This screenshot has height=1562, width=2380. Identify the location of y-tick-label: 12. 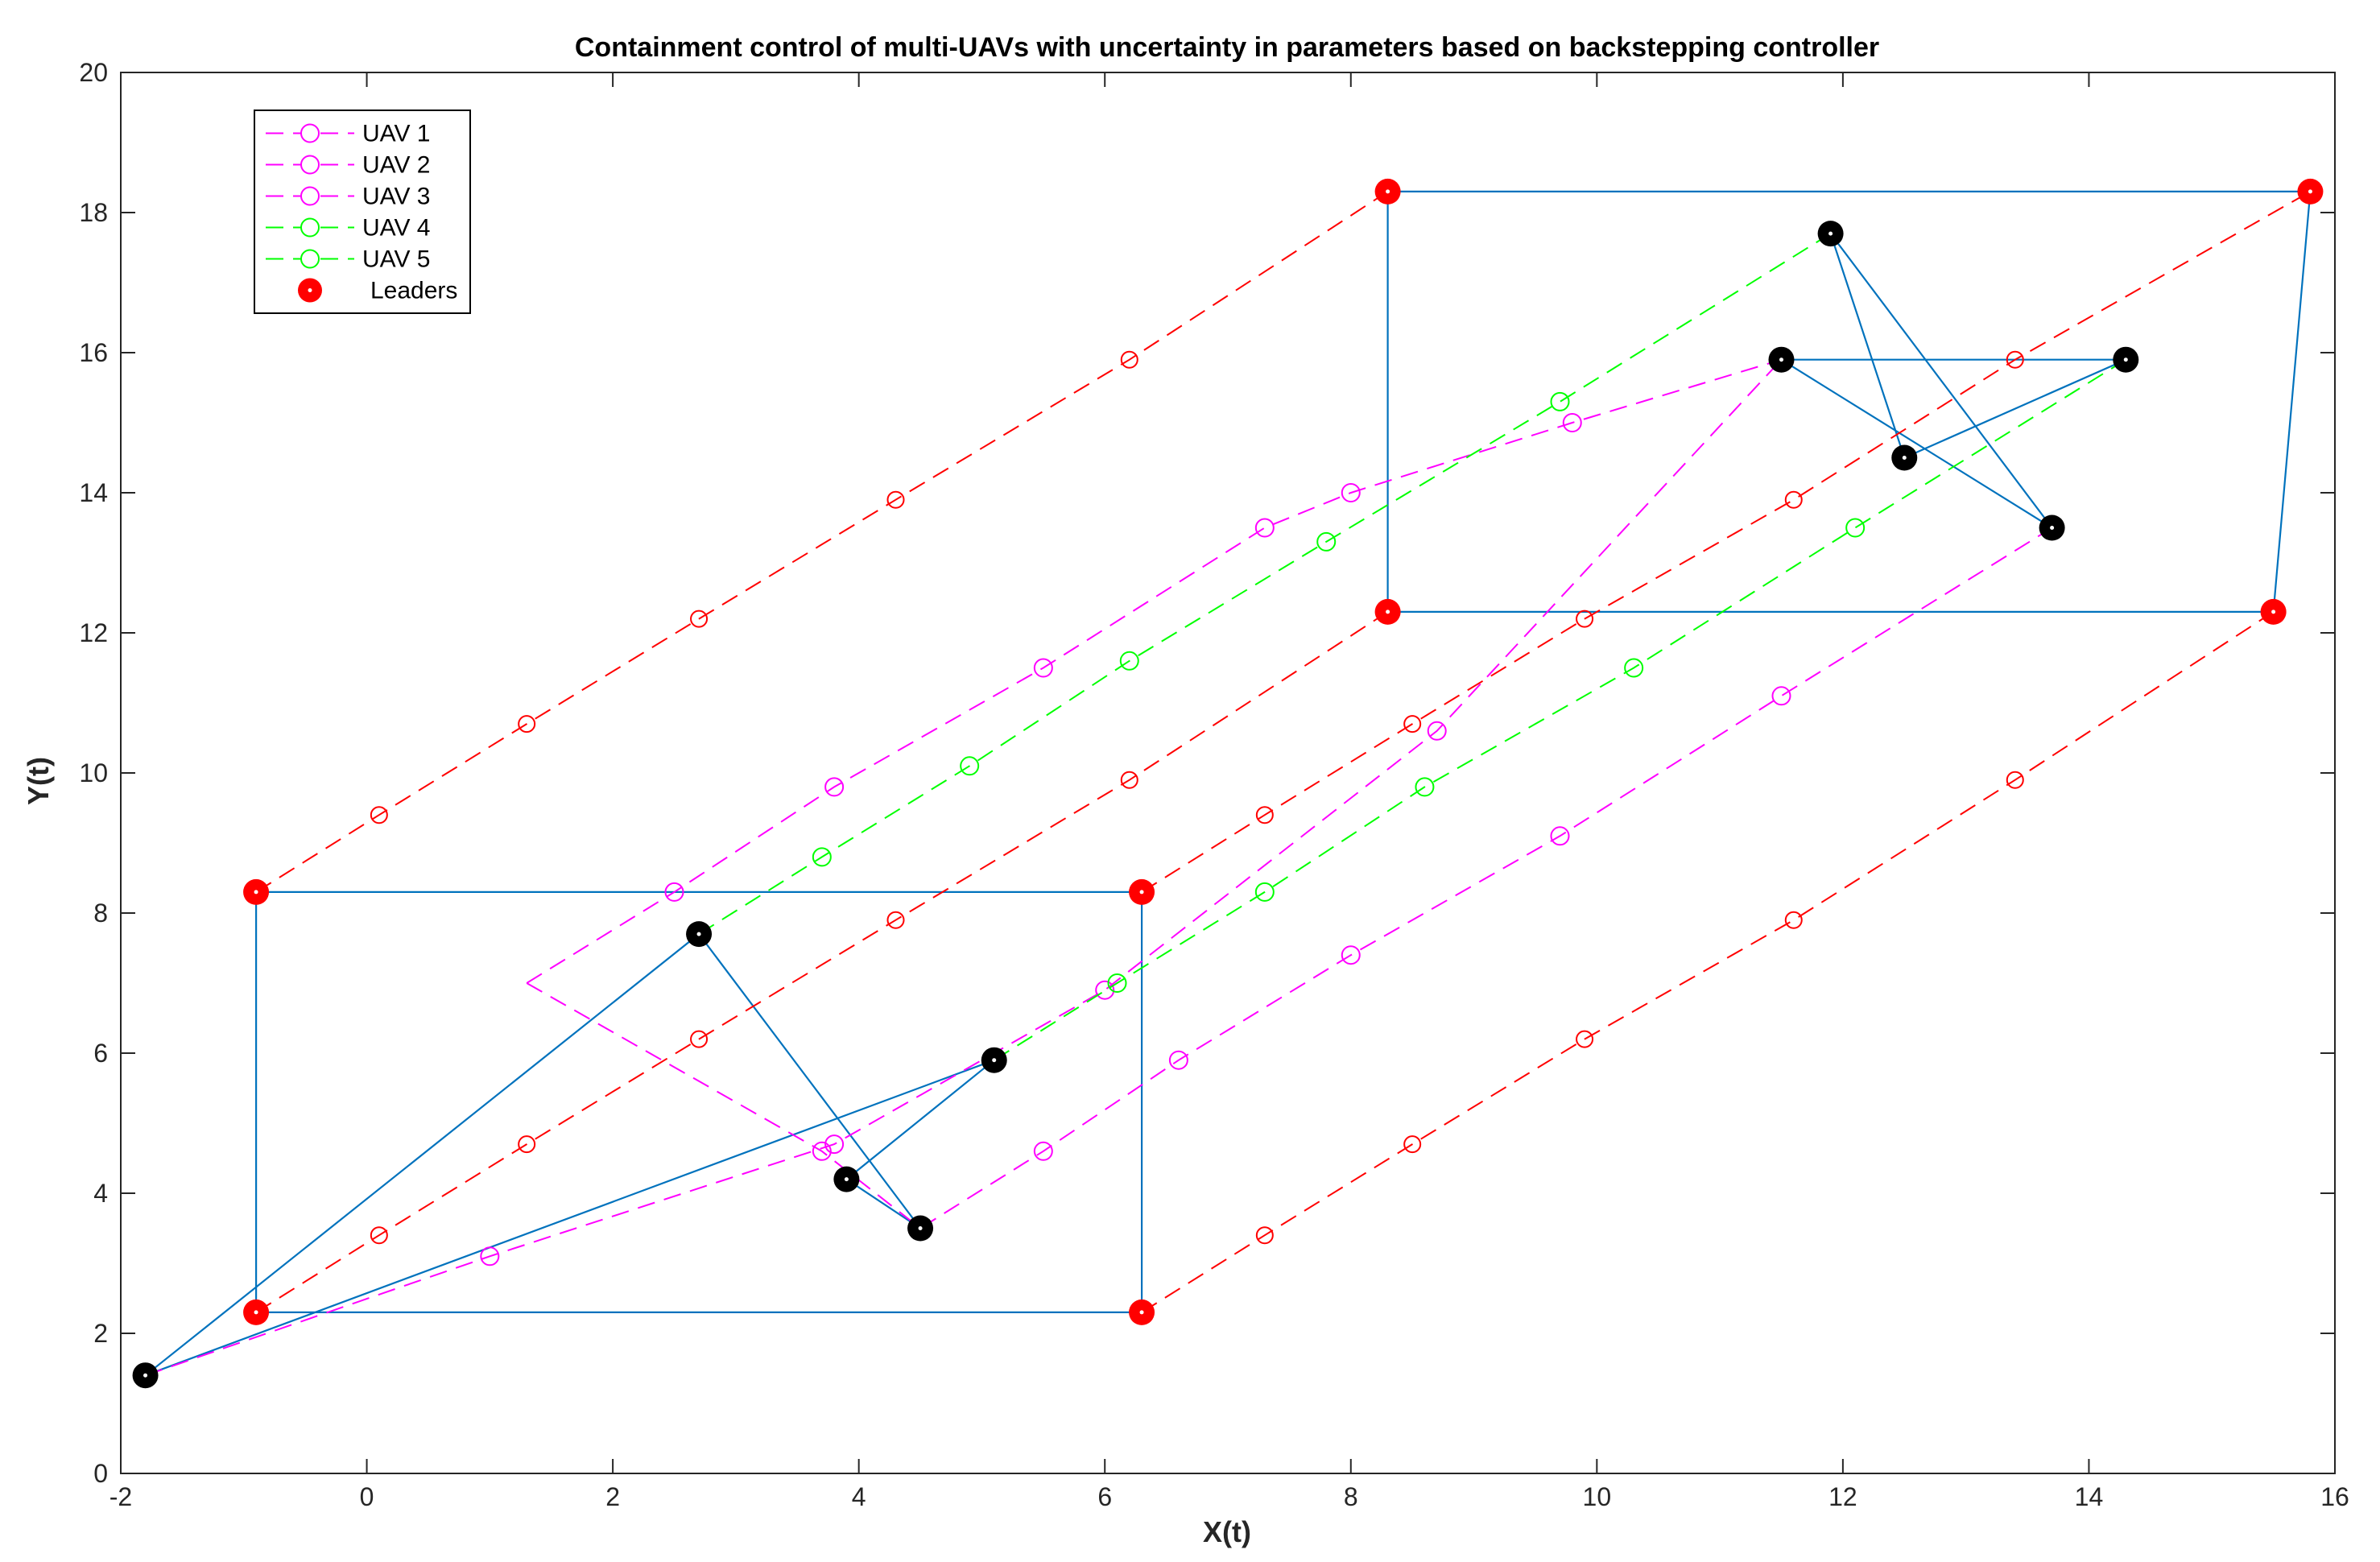
(94, 632).